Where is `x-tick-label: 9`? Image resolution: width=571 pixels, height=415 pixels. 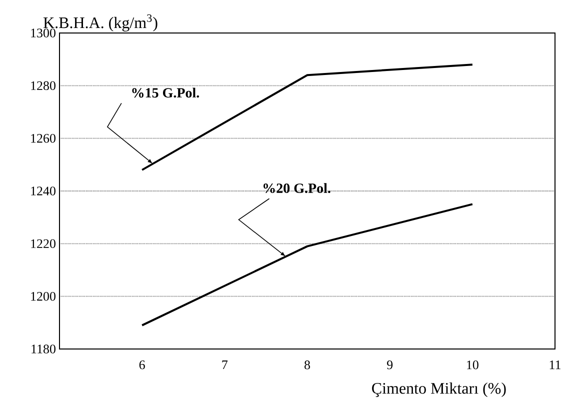
x-tick-label: 9 is located at coordinates (390, 365).